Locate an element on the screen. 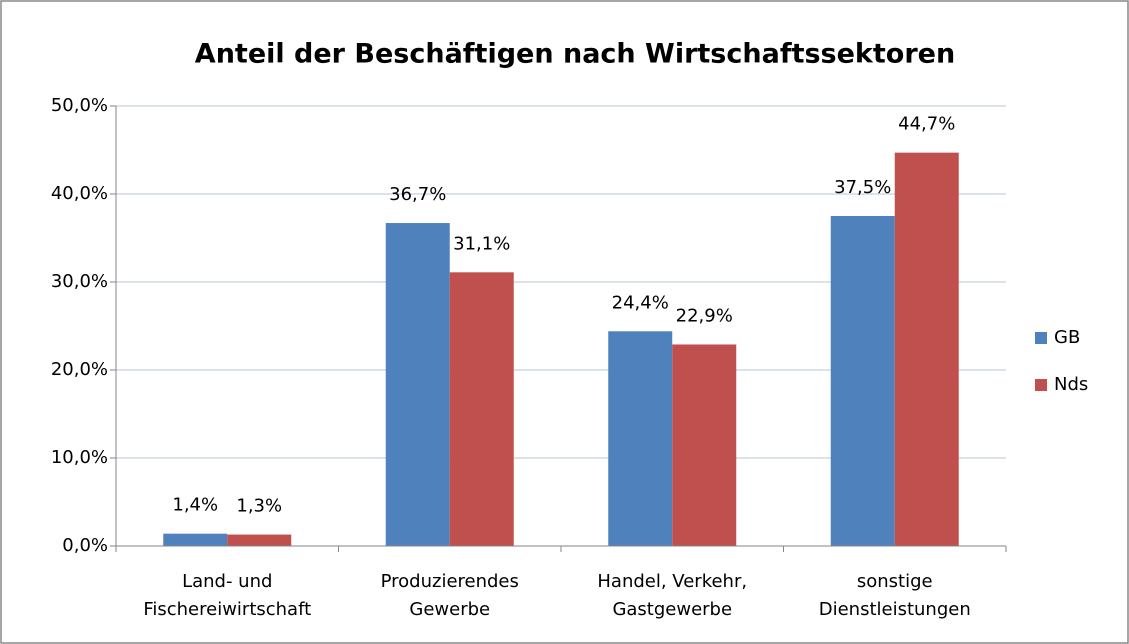  x-tick-label: Land- und is located at coordinates (227, 581).